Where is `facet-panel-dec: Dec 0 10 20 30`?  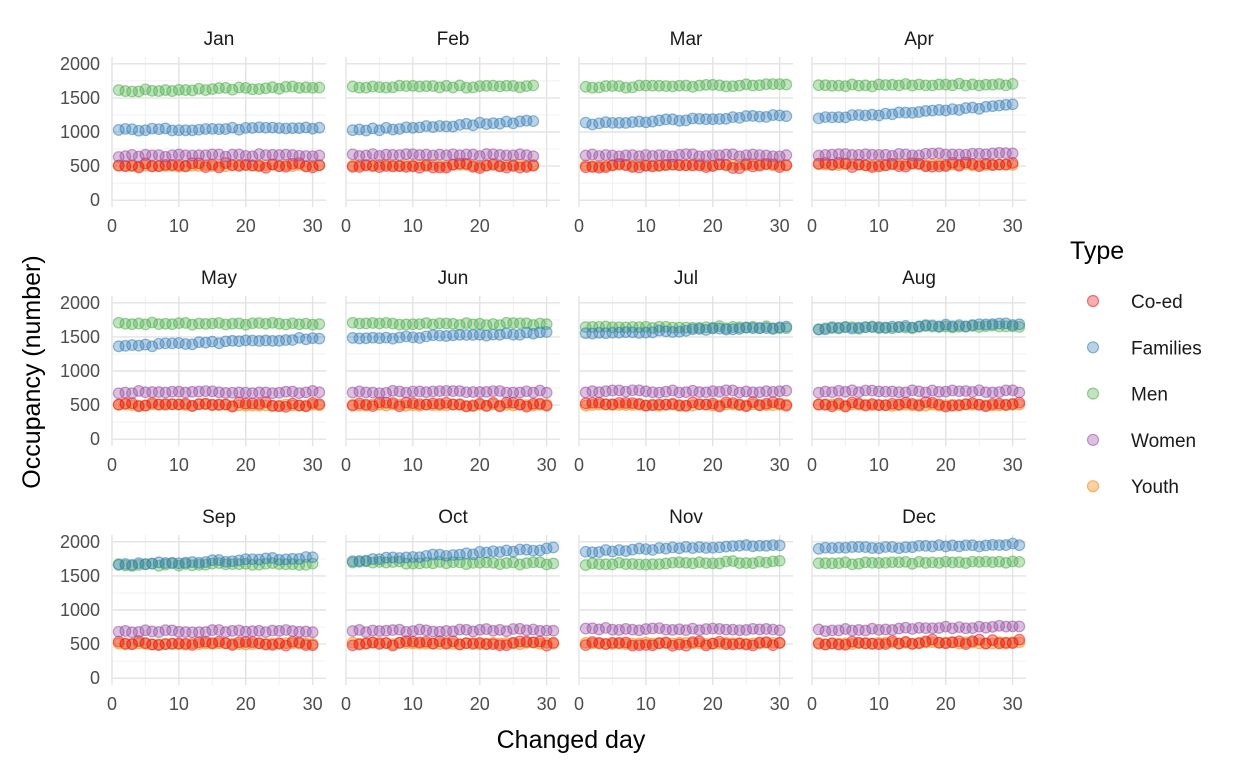
facet-panel-dec: Dec 0 10 20 30 is located at coordinates (916, 610).